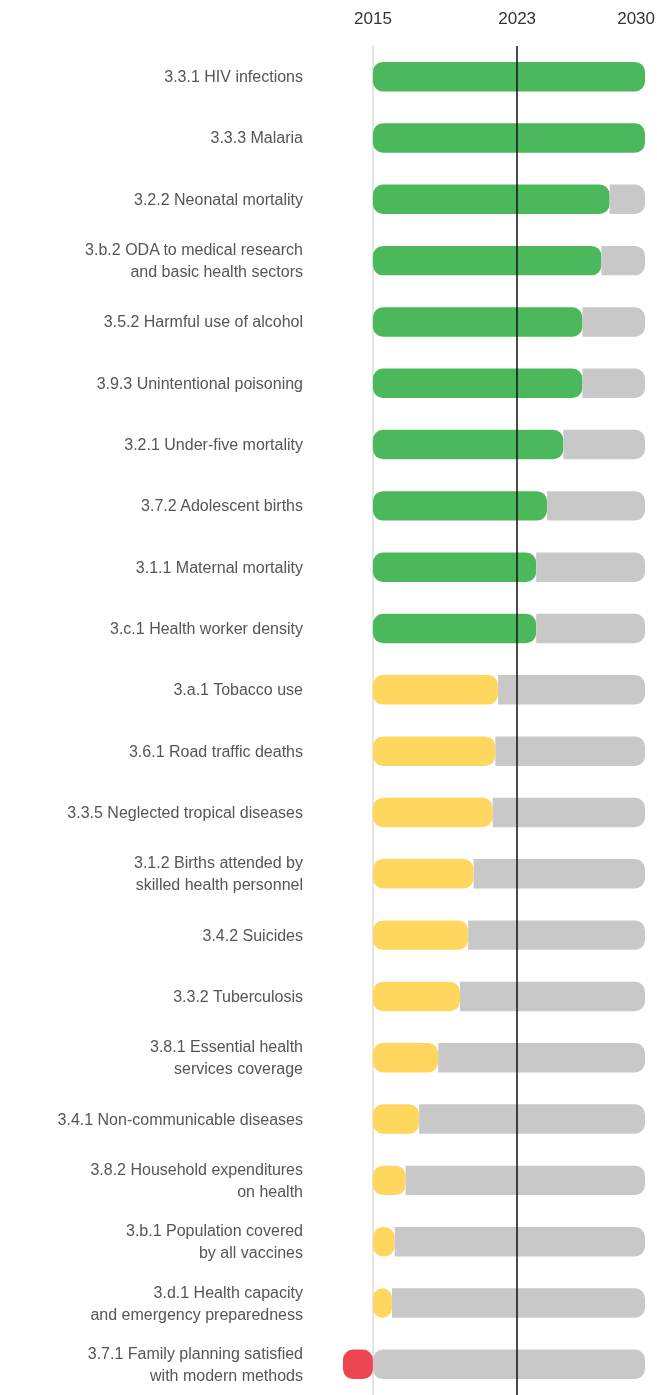  I want to click on y-tick-label: 3.7.2 Adolescent births, so click(222, 506).